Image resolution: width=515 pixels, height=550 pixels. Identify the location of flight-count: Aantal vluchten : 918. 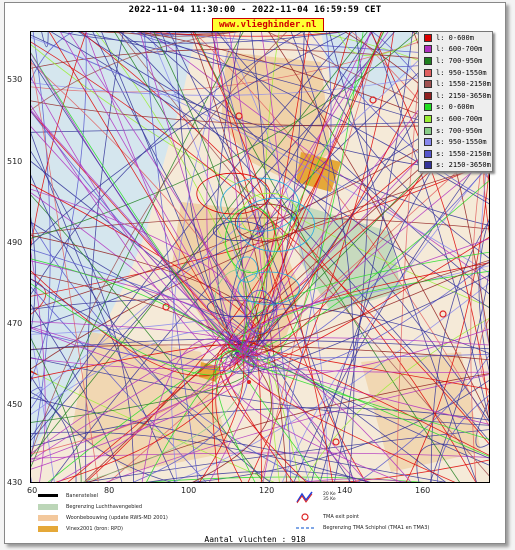
(255, 539).